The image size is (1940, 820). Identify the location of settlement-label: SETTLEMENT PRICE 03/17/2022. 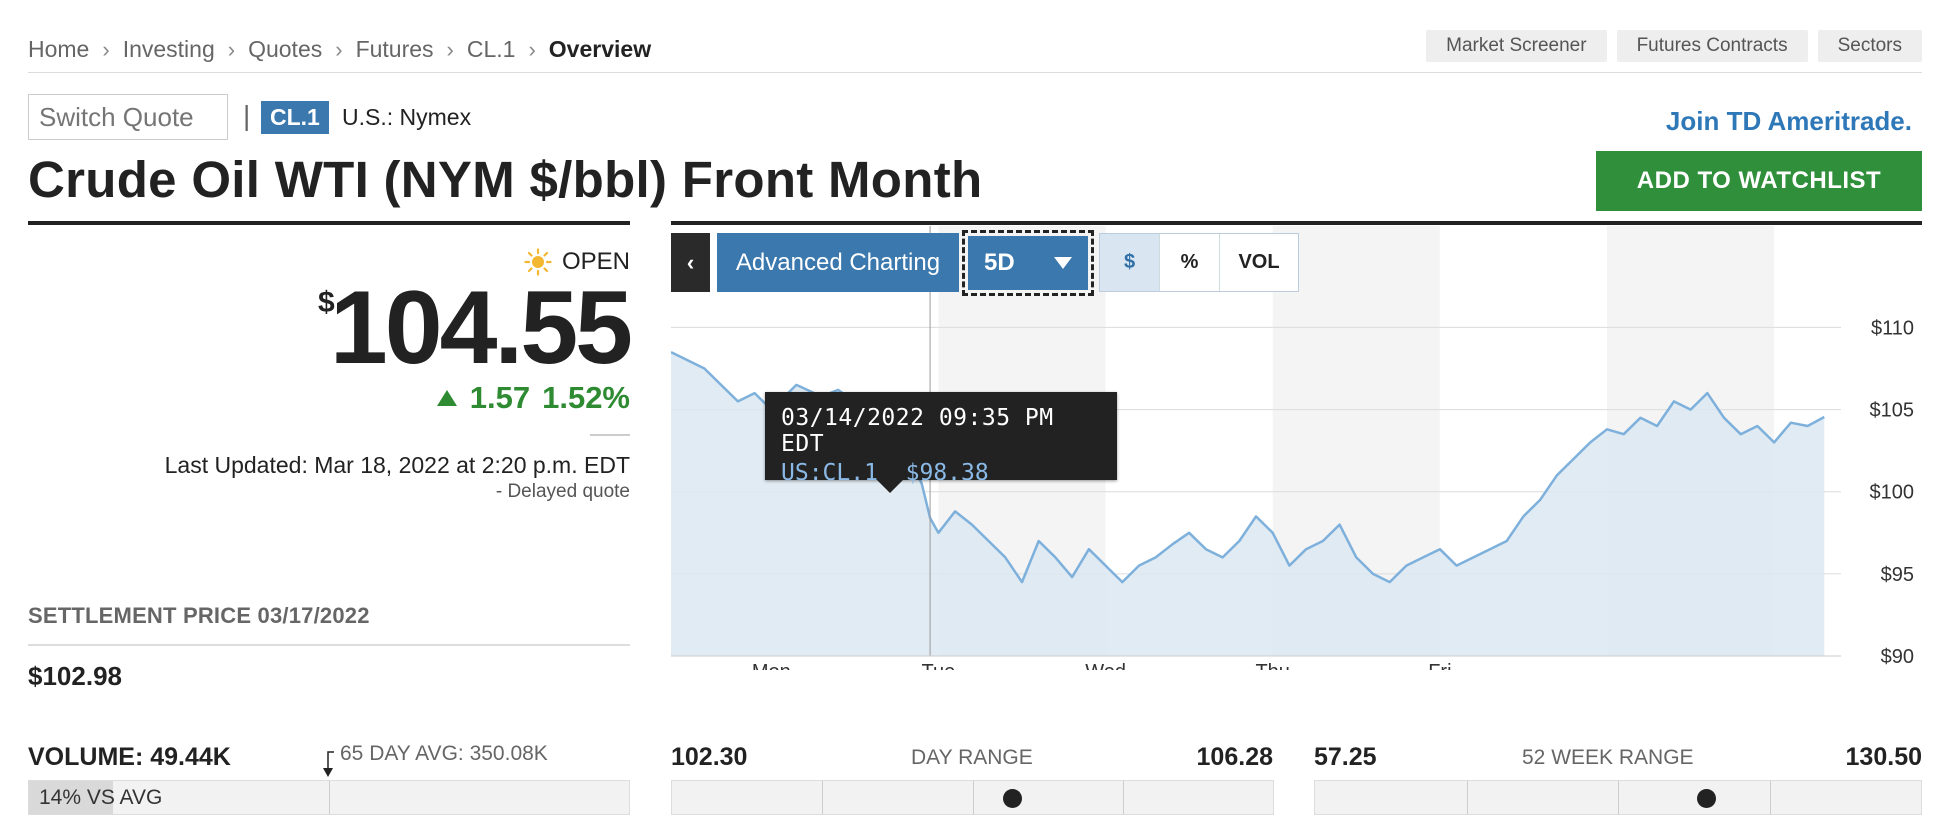
(199, 615).